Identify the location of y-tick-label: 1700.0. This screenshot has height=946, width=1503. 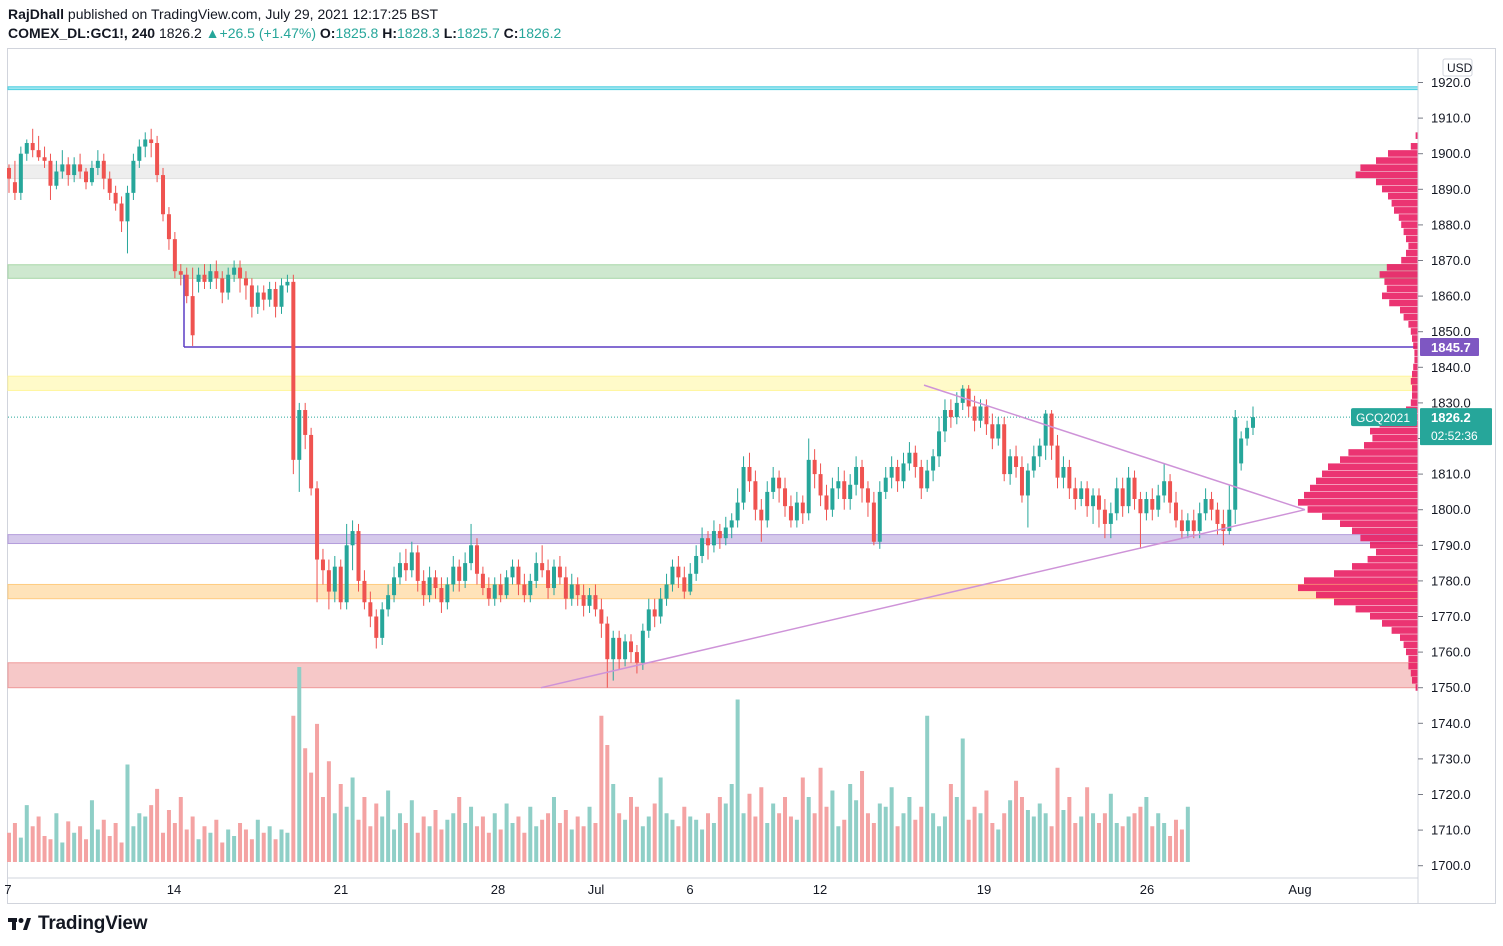
(1451, 865).